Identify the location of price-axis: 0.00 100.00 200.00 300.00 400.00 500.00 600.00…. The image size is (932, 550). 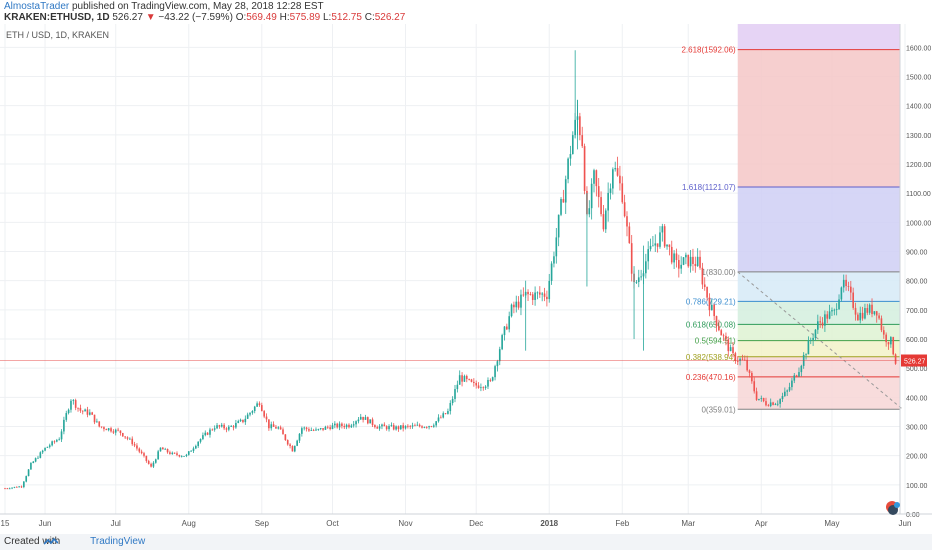
(915, 271).